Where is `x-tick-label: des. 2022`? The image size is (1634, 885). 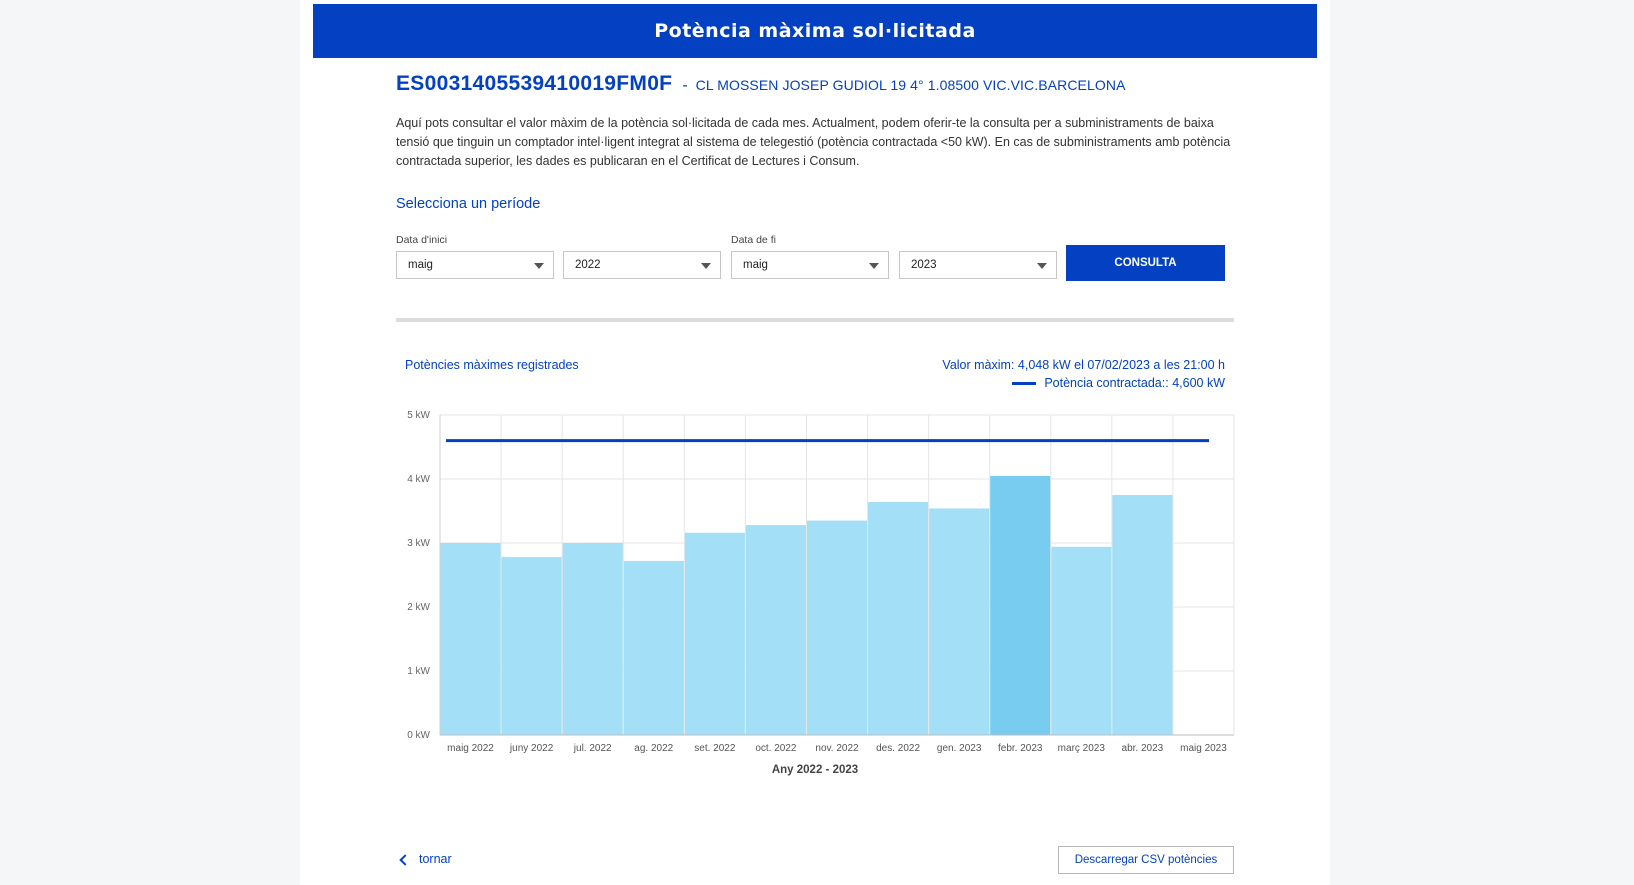 x-tick-label: des. 2022 is located at coordinates (898, 748).